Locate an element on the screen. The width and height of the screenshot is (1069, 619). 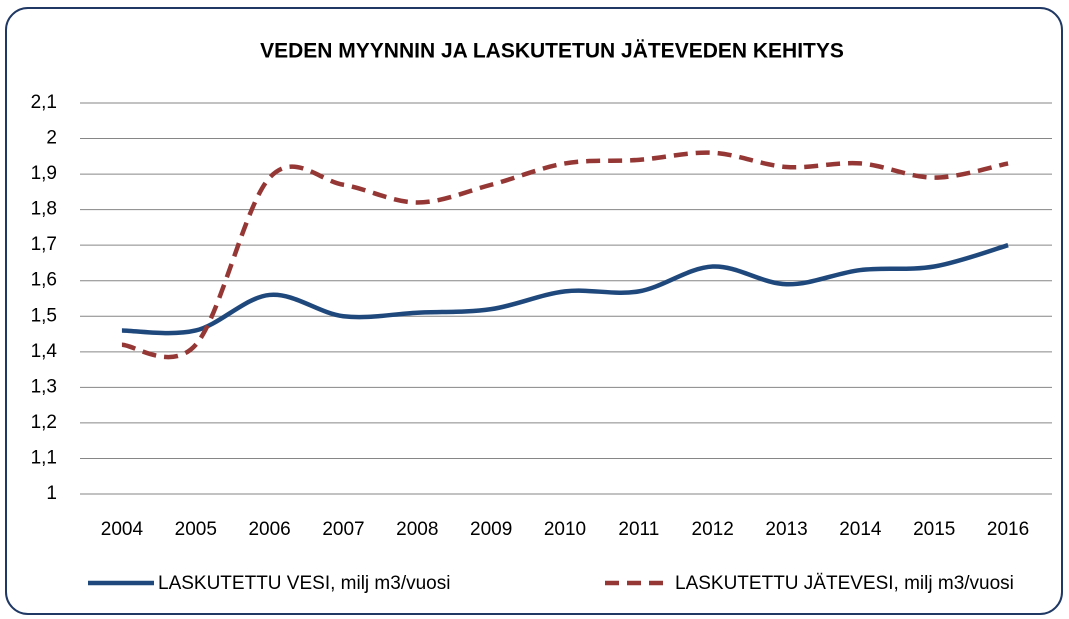
x-tick-label: 2010 is located at coordinates (565, 529).